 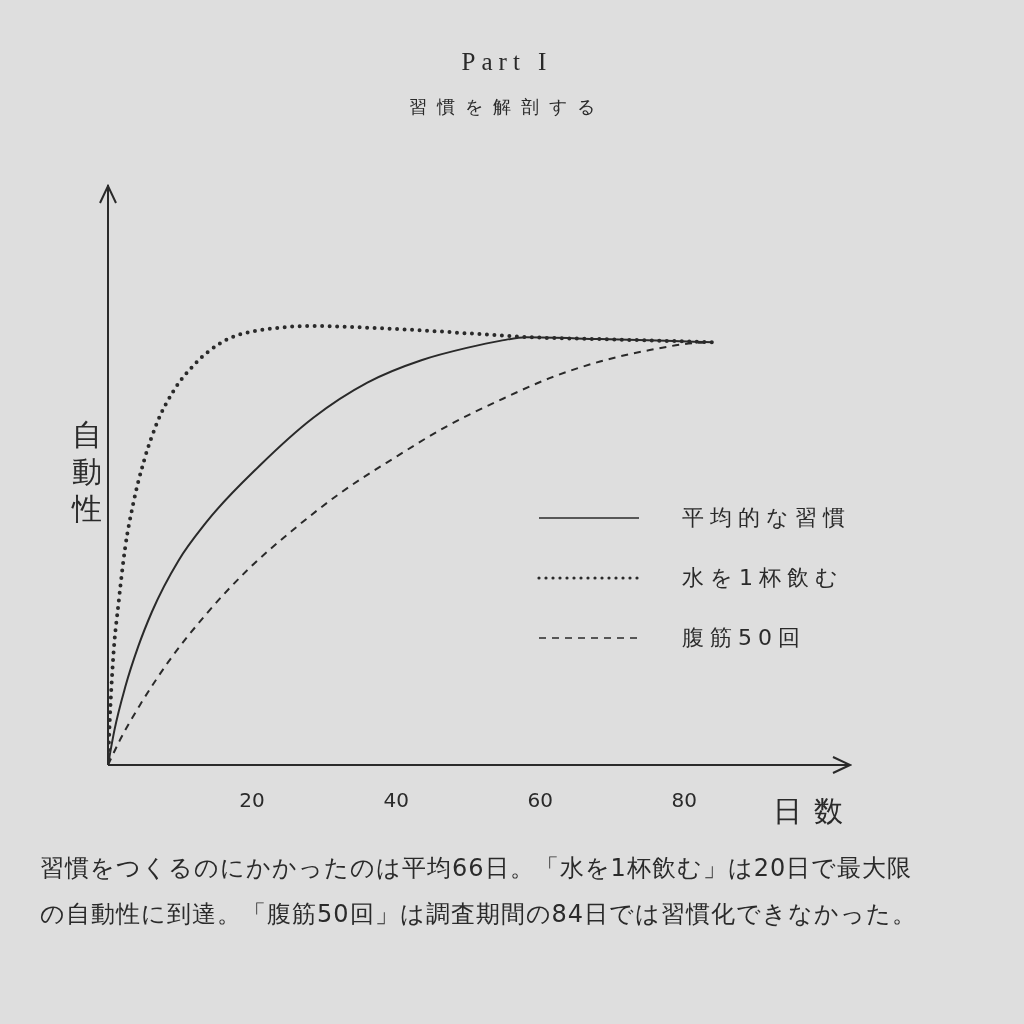 I want to click on x-tick-label: 40, so click(x=396, y=800).